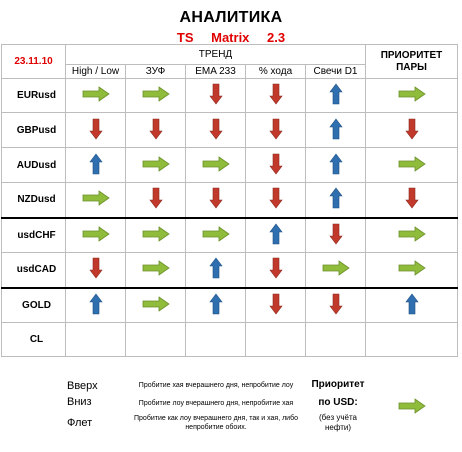 The width and height of the screenshot is (462, 452). I want to click on symbol-cell: CL, so click(33, 339).